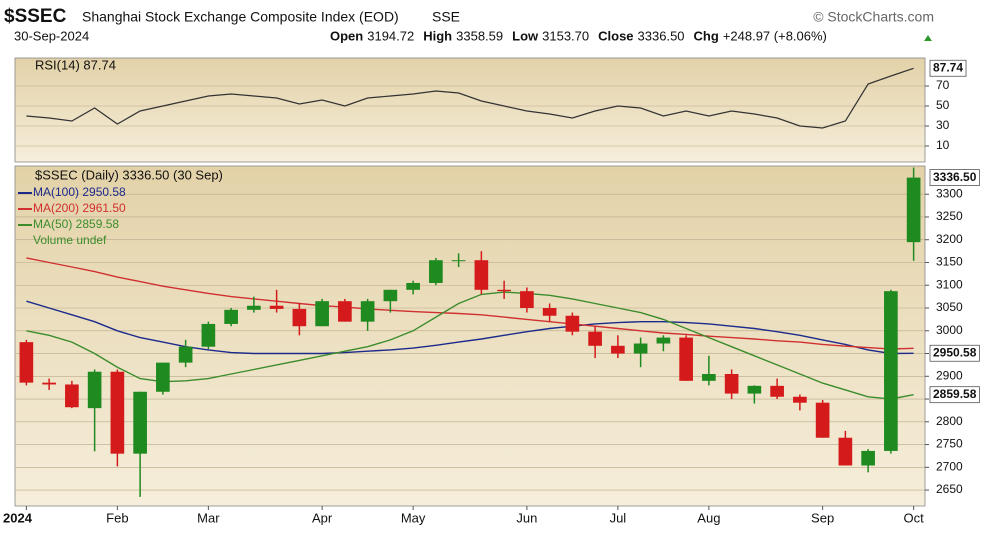 The width and height of the screenshot is (1000, 533). I want to click on quote-value: 3336.50, so click(661, 35).